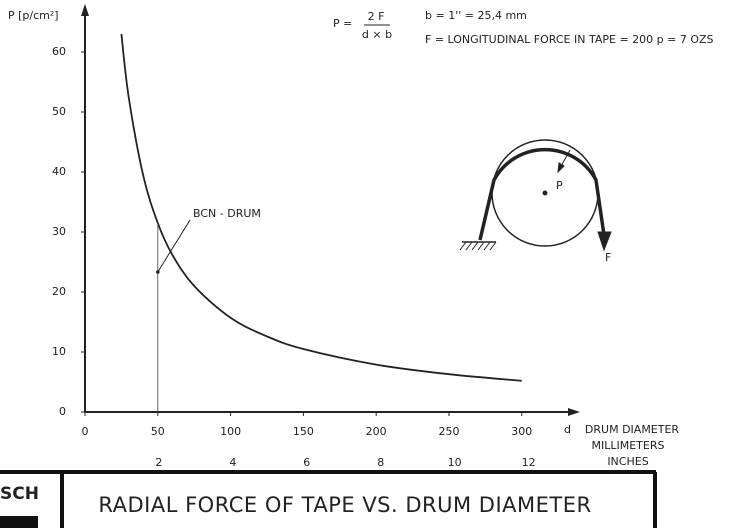 The height and width of the screenshot is (528, 750). What do you see at coordinates (33, 15) in the screenshot?
I see `y-axis-label: P [p/cm²]` at bounding box center [33, 15].